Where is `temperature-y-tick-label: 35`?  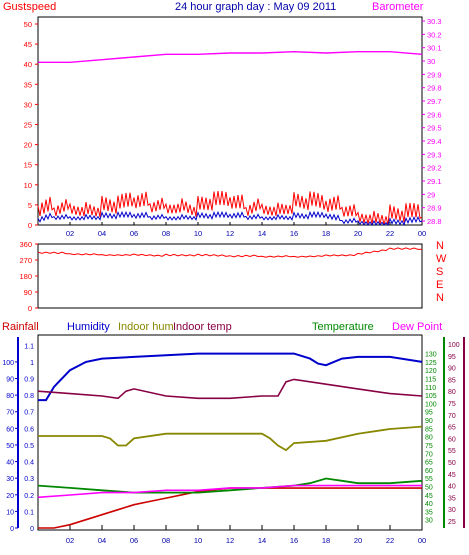
temperature-y-tick-label: 35 is located at coordinates (429, 512).